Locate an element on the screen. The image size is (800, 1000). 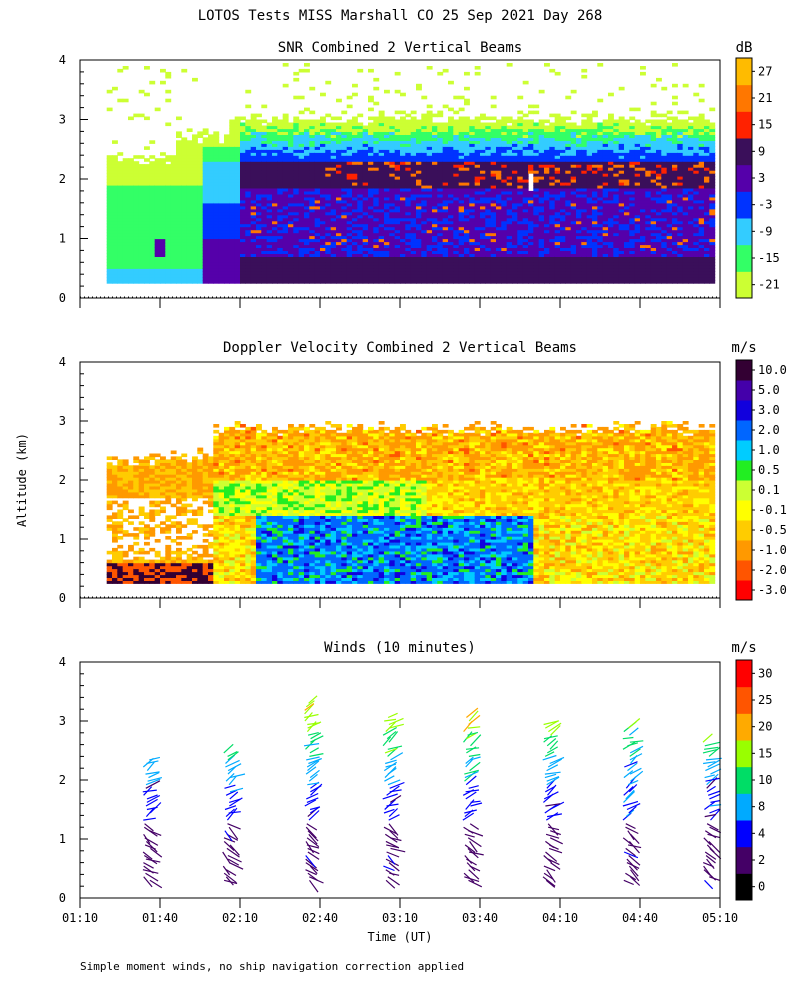
colorbar-tick-label: 10.0 is located at coordinates (772, 370).